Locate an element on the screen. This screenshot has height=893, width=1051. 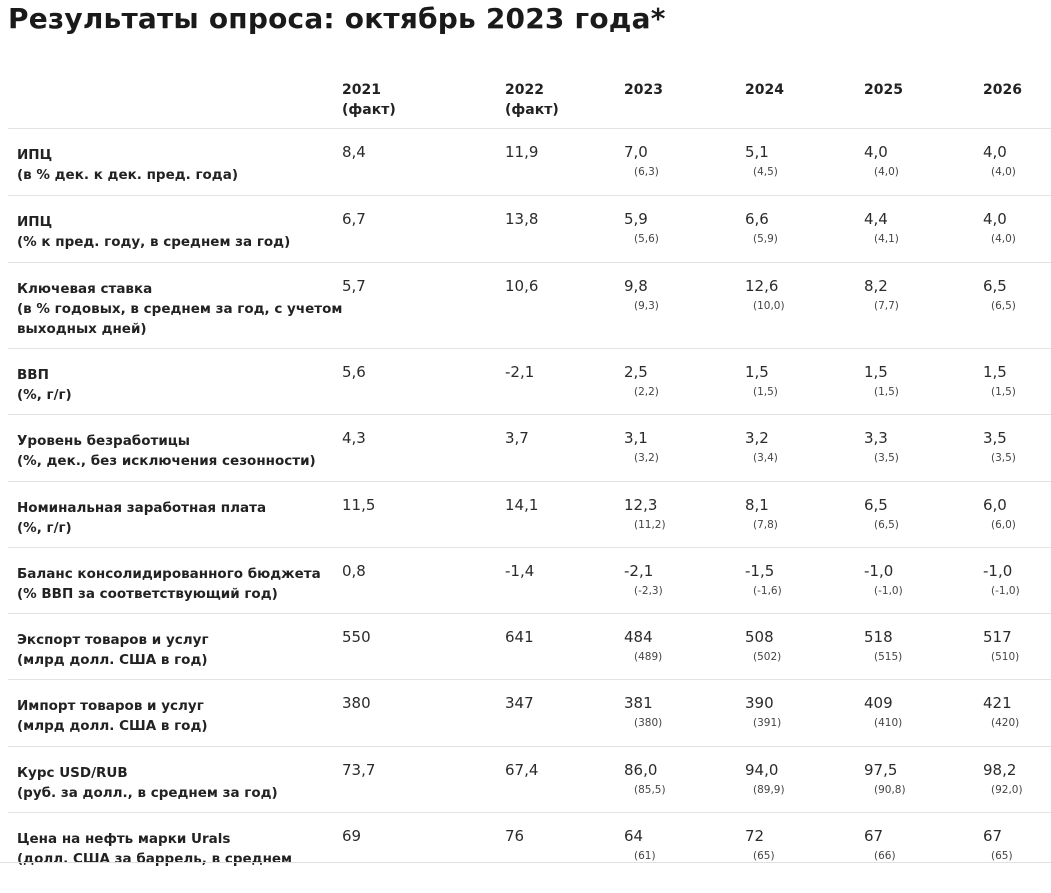
cell-value: 5,9 is located at coordinates (636, 219).